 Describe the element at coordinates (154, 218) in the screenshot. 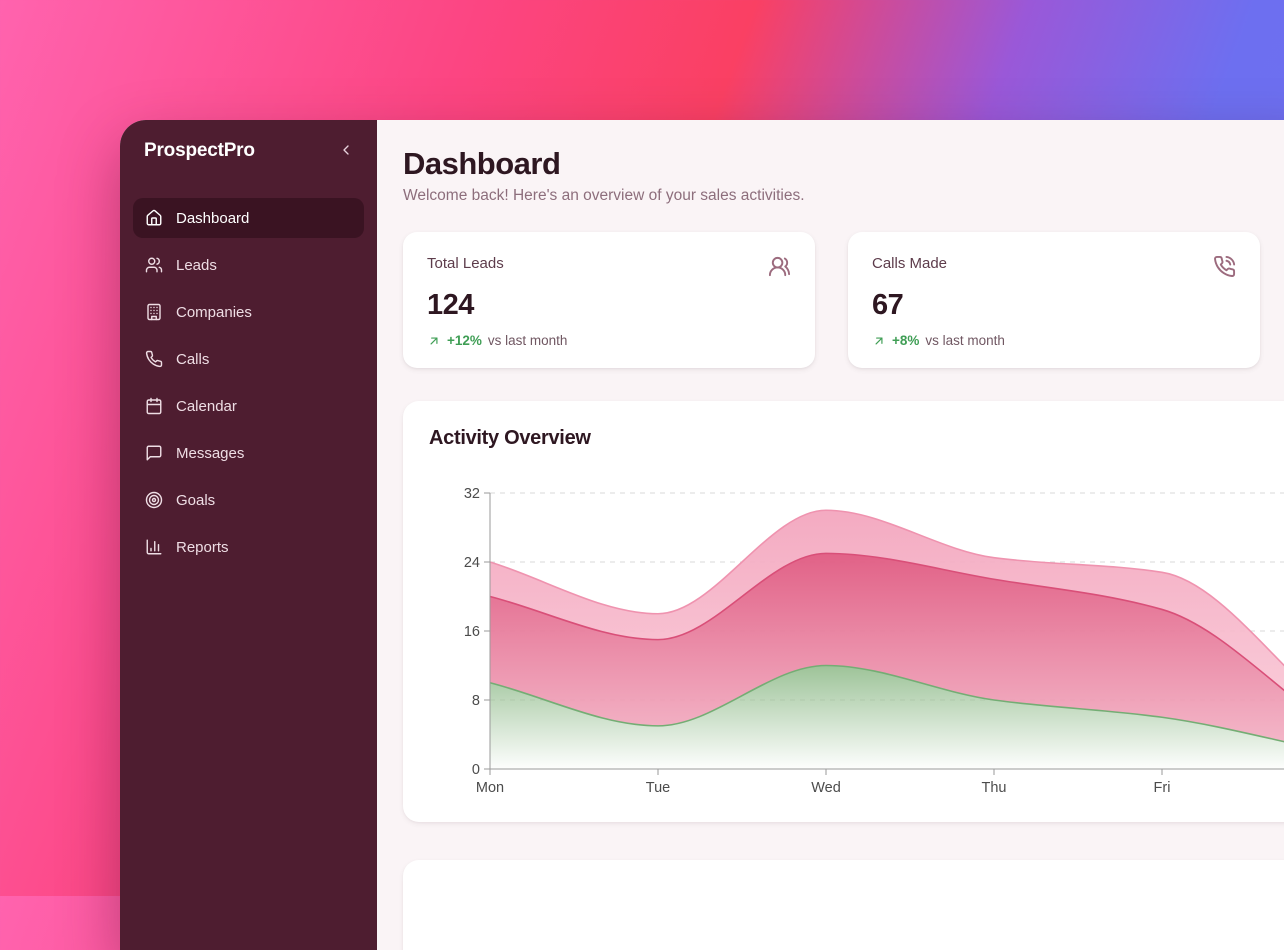

I see `home-icon` at that location.